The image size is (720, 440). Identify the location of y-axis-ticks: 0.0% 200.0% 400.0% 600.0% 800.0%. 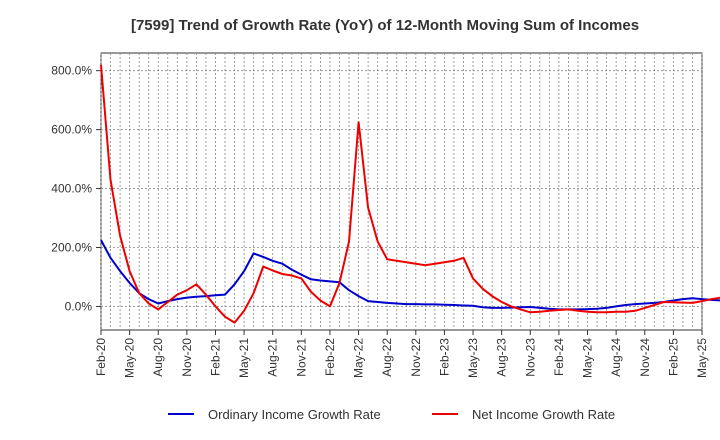
(76, 188).